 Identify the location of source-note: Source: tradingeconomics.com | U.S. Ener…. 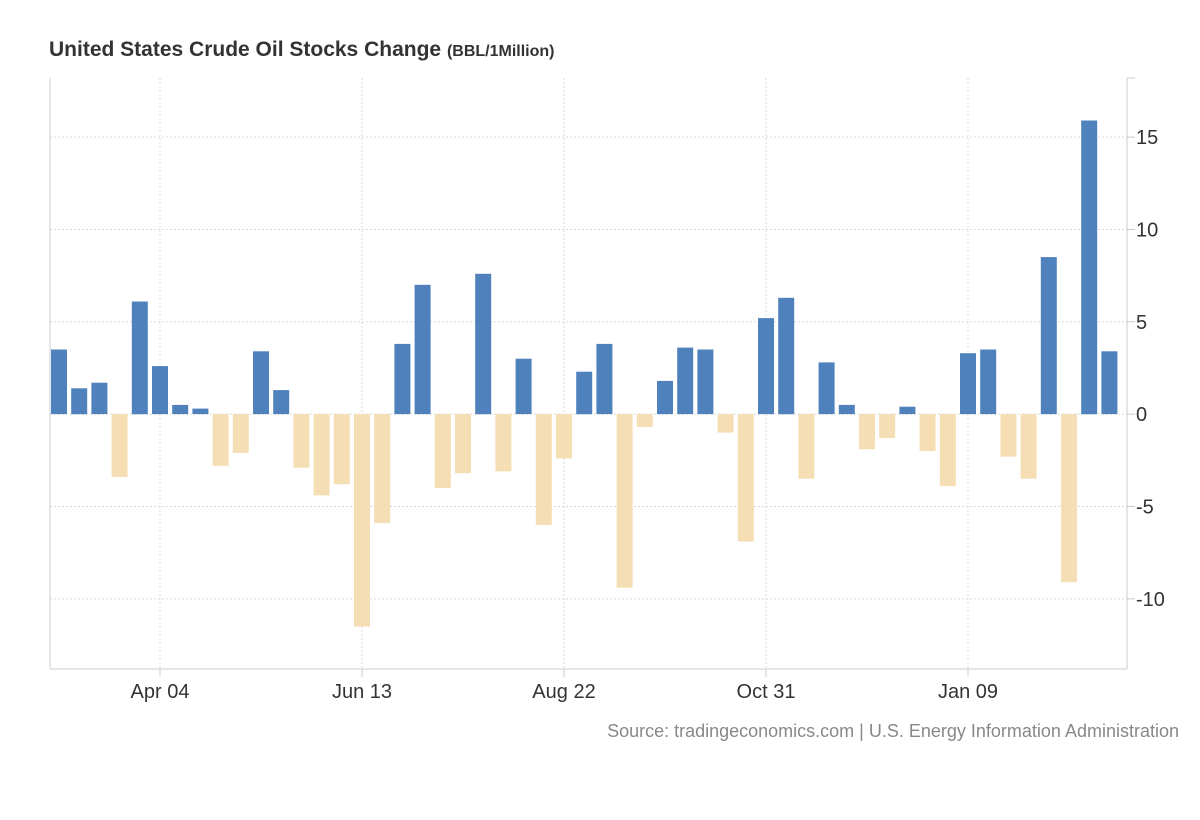
(893, 731).